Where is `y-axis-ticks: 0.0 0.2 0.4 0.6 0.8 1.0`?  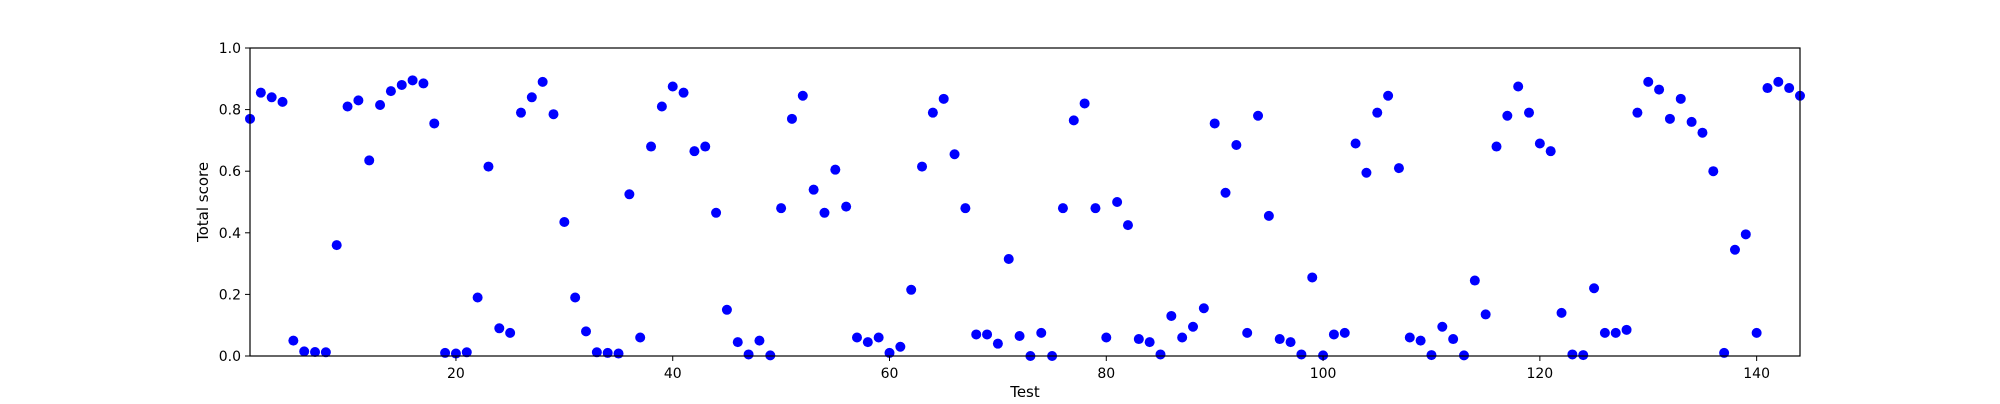 y-axis-ticks: 0.0 0.2 0.4 0.6 0.8 1.0 is located at coordinates (234, 203).